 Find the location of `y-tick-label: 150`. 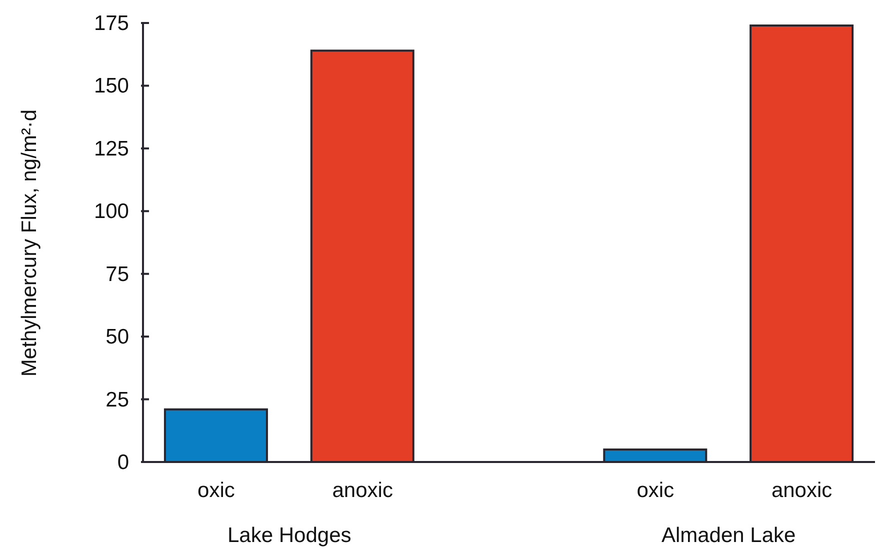

y-tick-label: 150 is located at coordinates (111, 86).